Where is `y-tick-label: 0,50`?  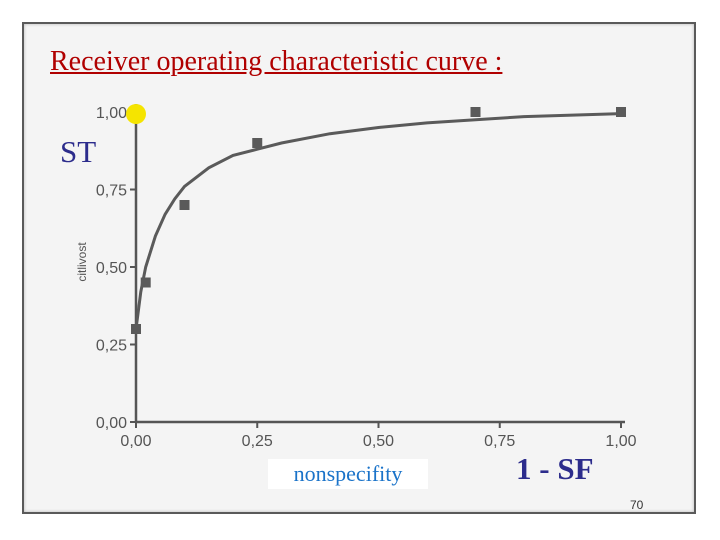 y-tick-label: 0,50 is located at coordinates (111, 268).